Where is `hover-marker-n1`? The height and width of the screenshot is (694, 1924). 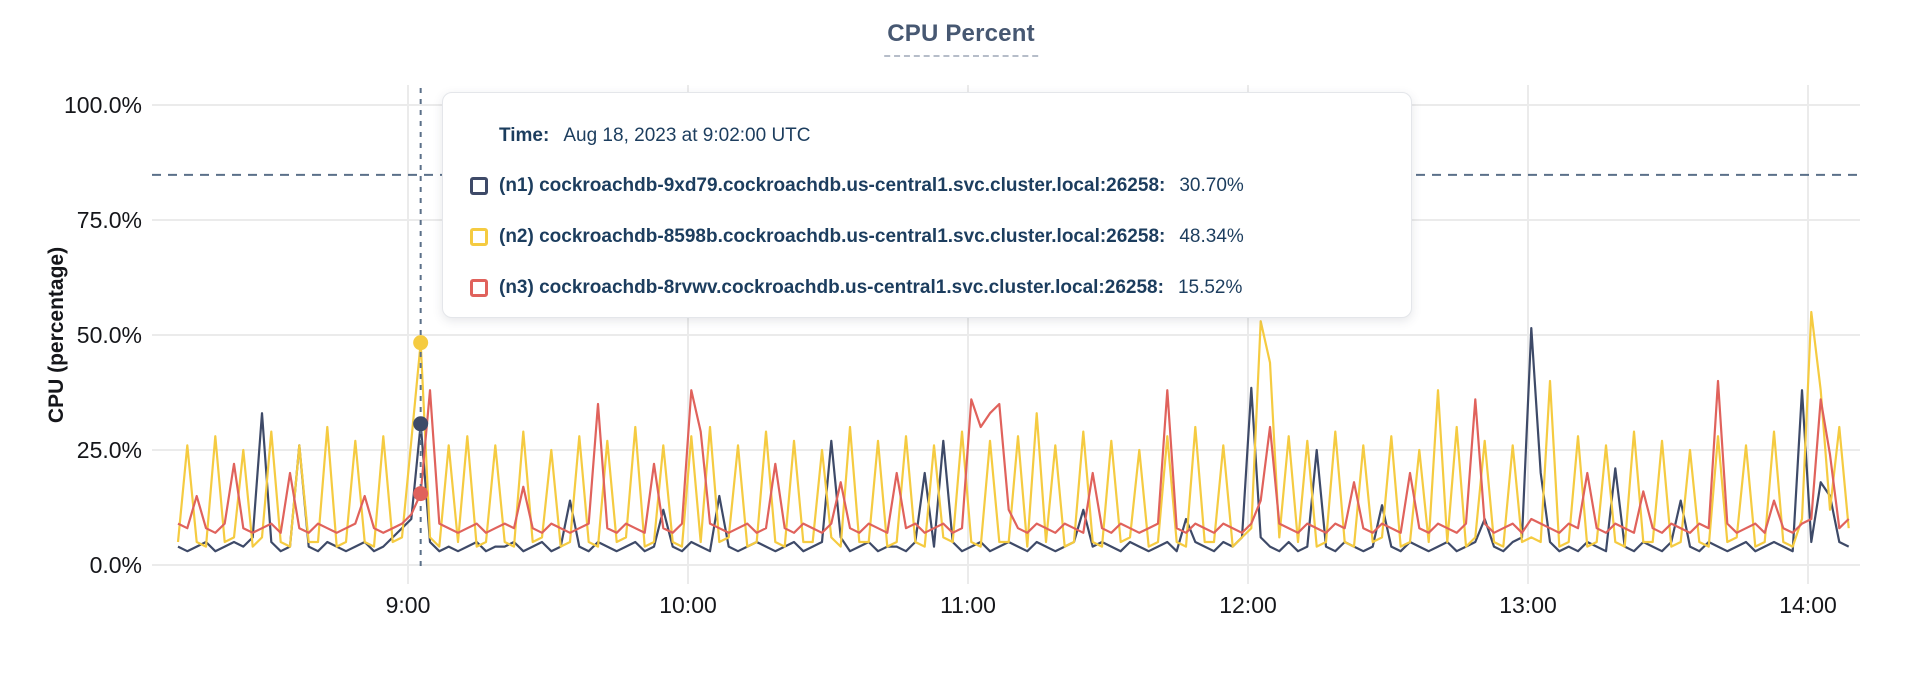
hover-marker-n1 is located at coordinates (421, 424).